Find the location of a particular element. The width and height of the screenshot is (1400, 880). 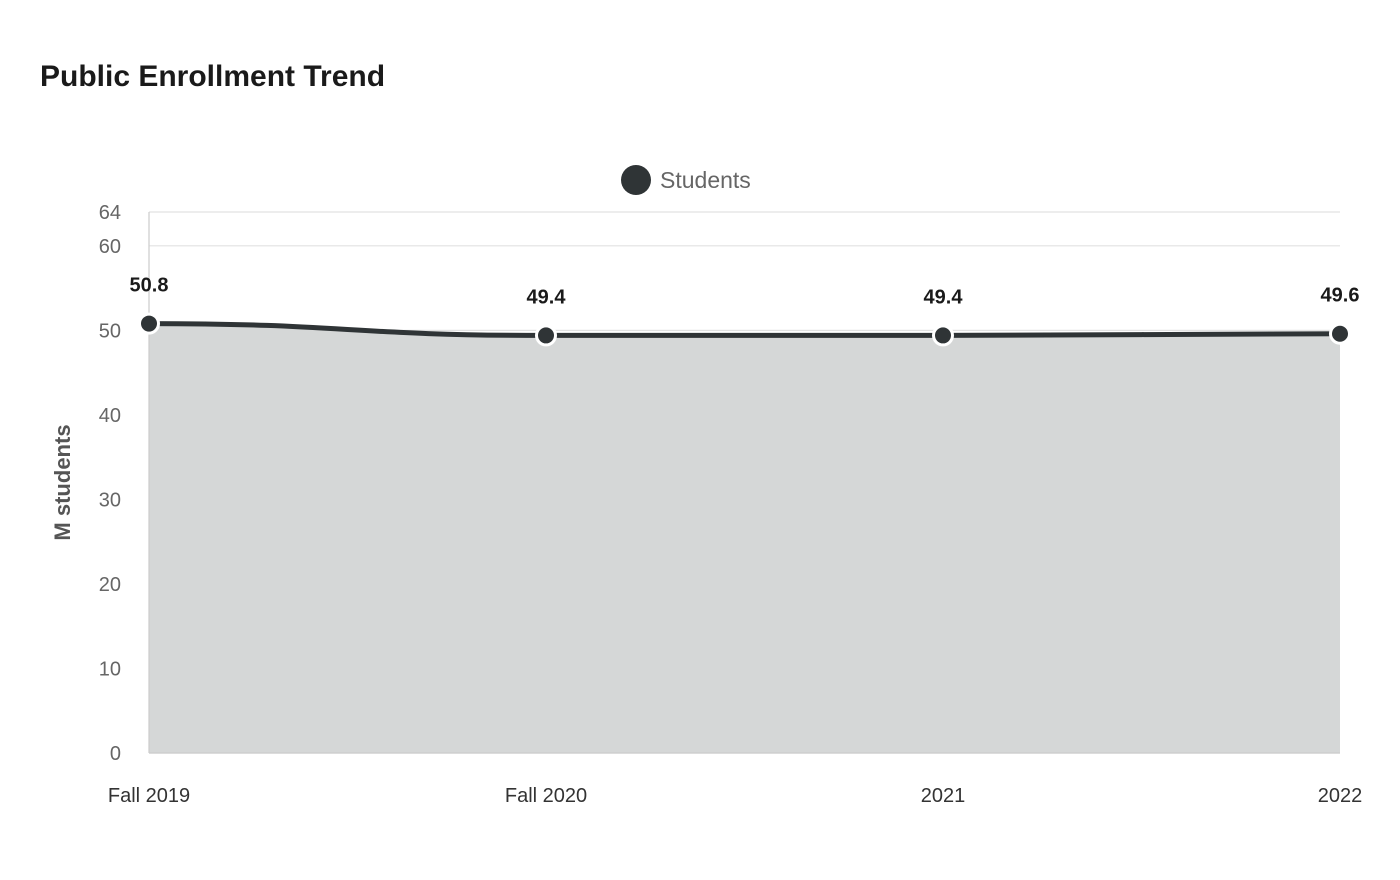

legend-label-students: Students is located at coordinates (705, 180).